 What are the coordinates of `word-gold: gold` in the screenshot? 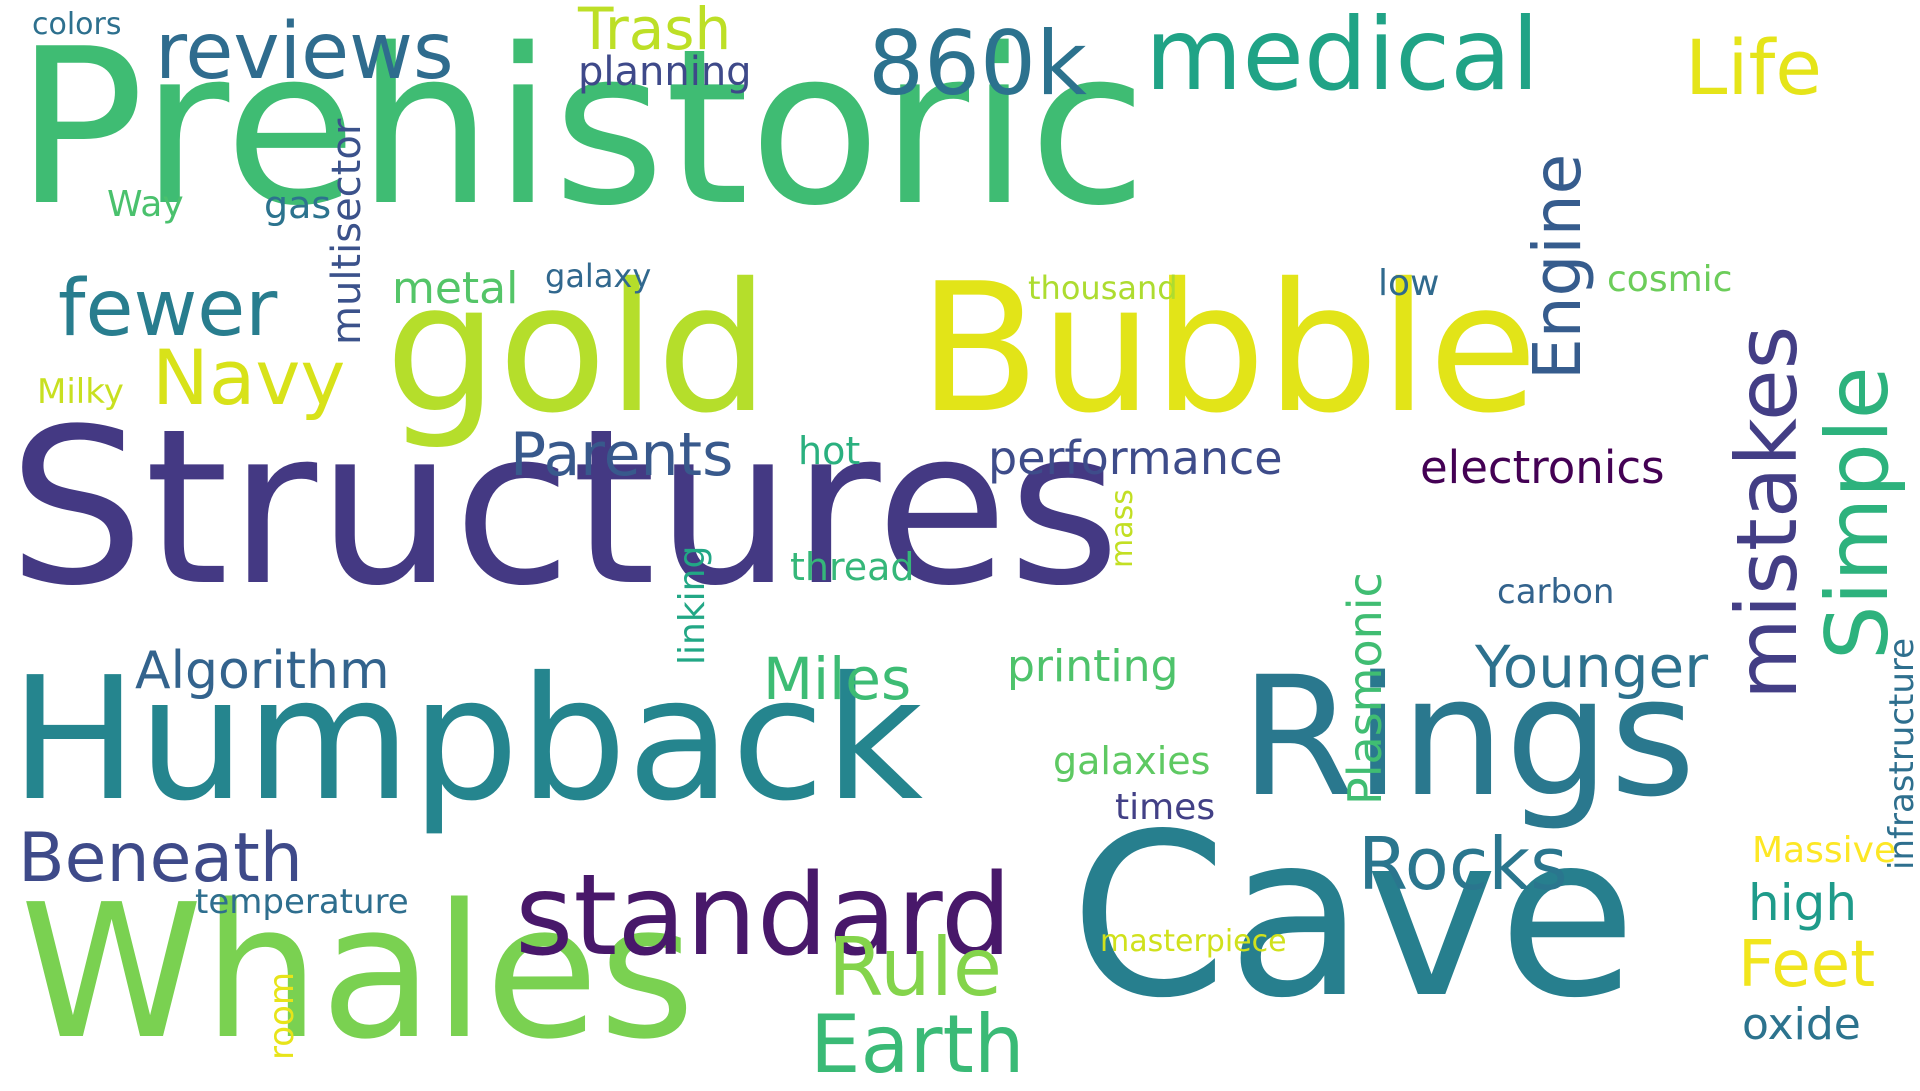 It's located at (577, 348).